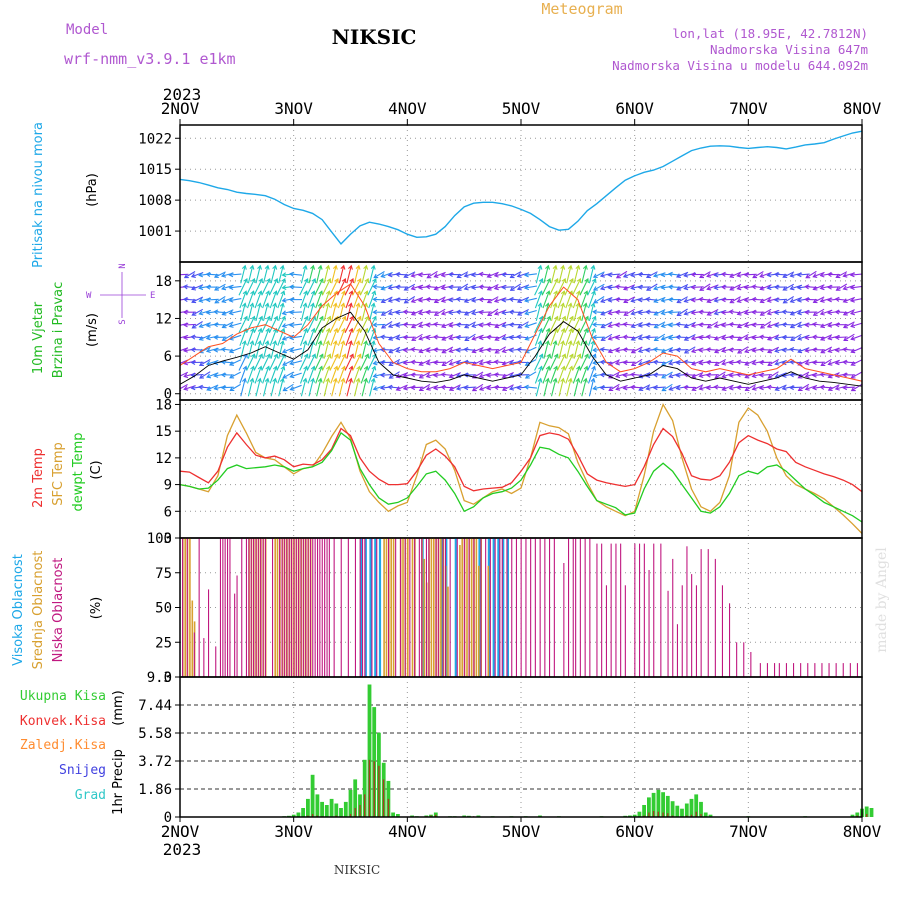 The image size is (900, 900). What do you see at coordinates (152, 296) in the screenshot?
I see `compass-e: E` at bounding box center [152, 296].